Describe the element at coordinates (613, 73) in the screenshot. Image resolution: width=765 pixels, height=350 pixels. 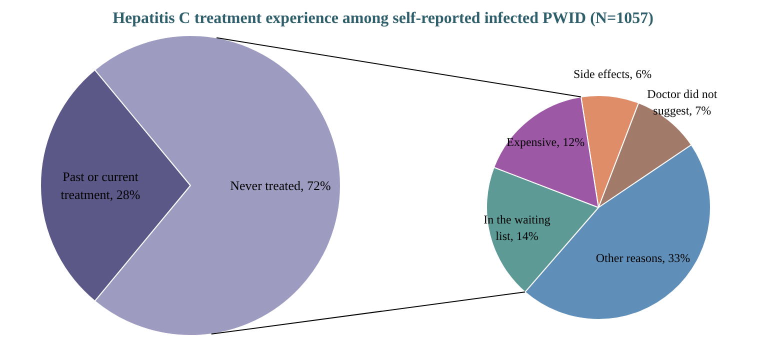
I see `slice-label: Side effects, 6%` at that location.